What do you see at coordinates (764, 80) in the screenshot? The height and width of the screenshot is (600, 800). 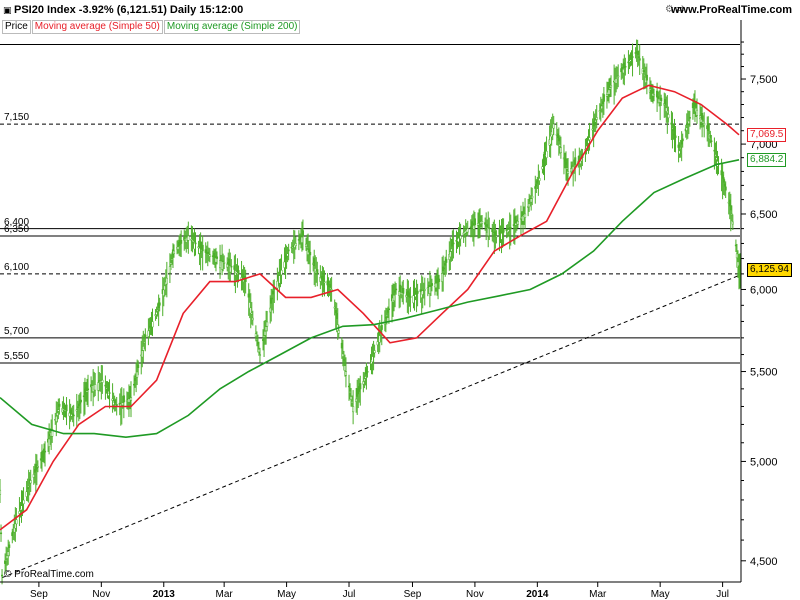 I see `y-tick-label: 7,500` at bounding box center [764, 80].